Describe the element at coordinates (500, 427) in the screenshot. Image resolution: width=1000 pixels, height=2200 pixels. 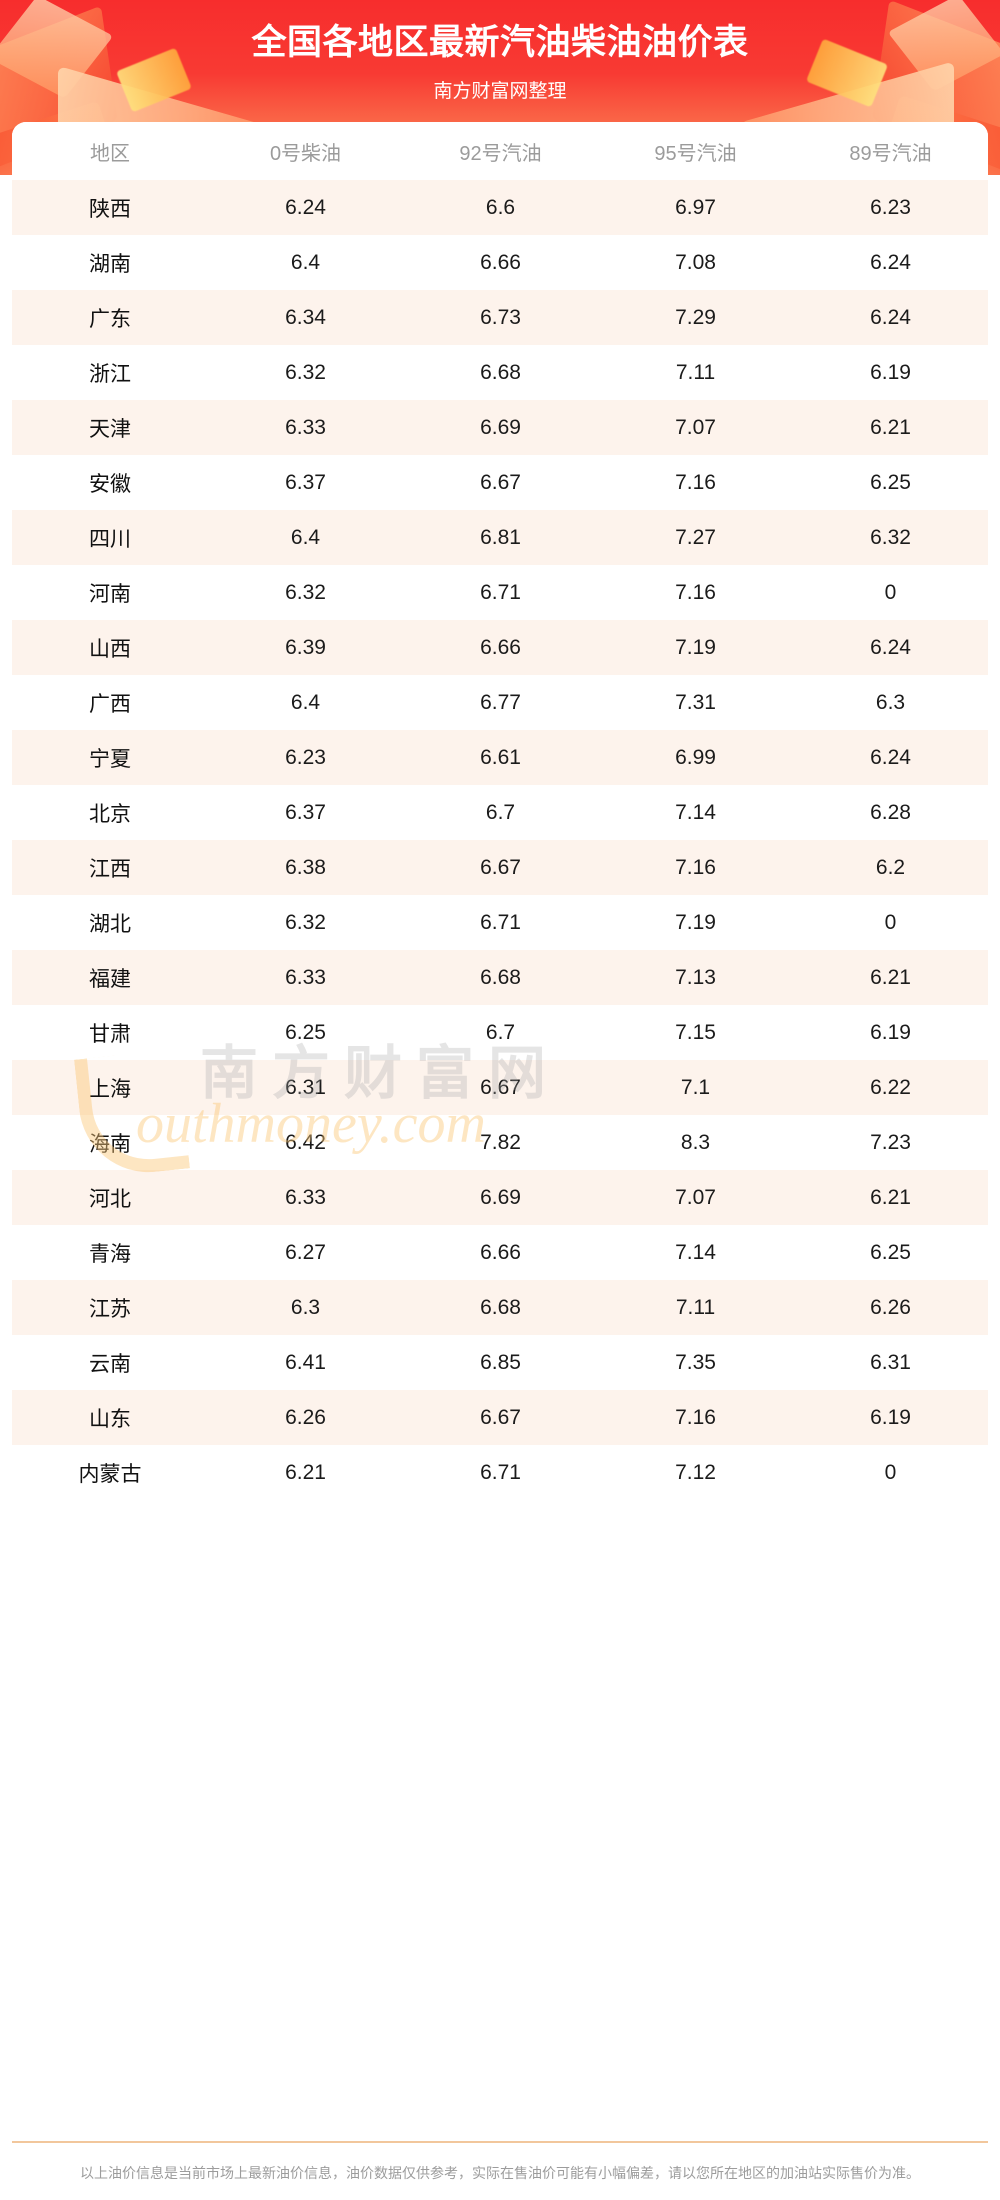
I see `table-row: 天津 6.33 6.69 7.07 6.21` at that location.